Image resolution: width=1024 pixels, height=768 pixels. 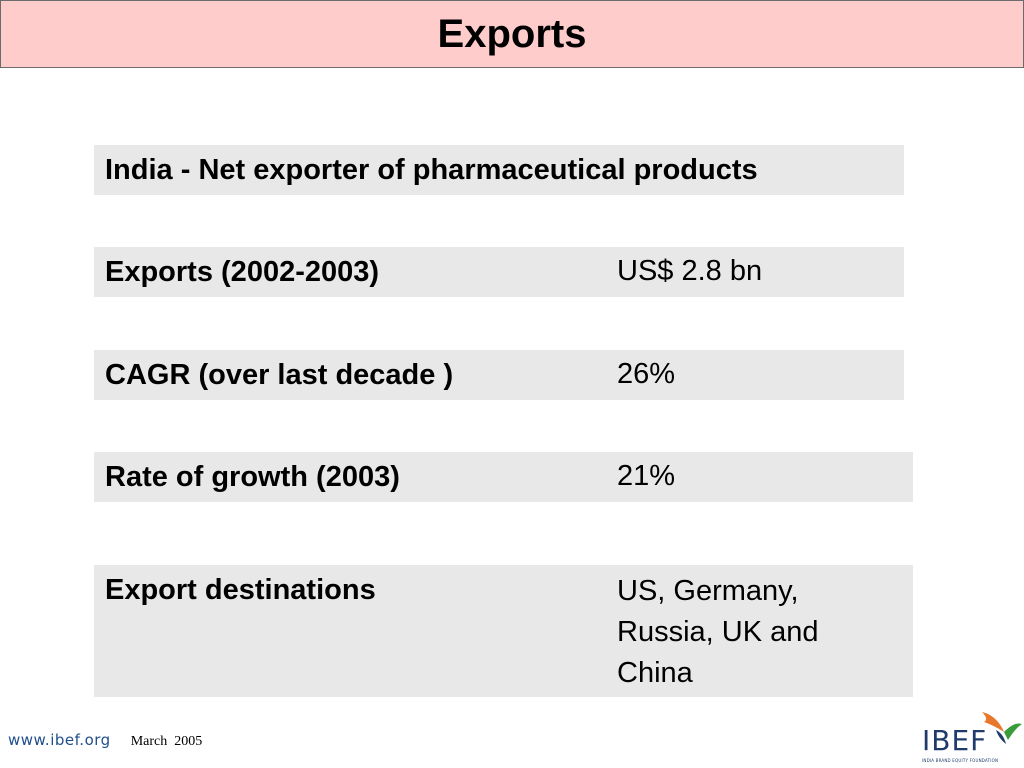 What do you see at coordinates (252, 477) in the screenshot?
I see `growth-label: Rate of growth (2003)` at bounding box center [252, 477].